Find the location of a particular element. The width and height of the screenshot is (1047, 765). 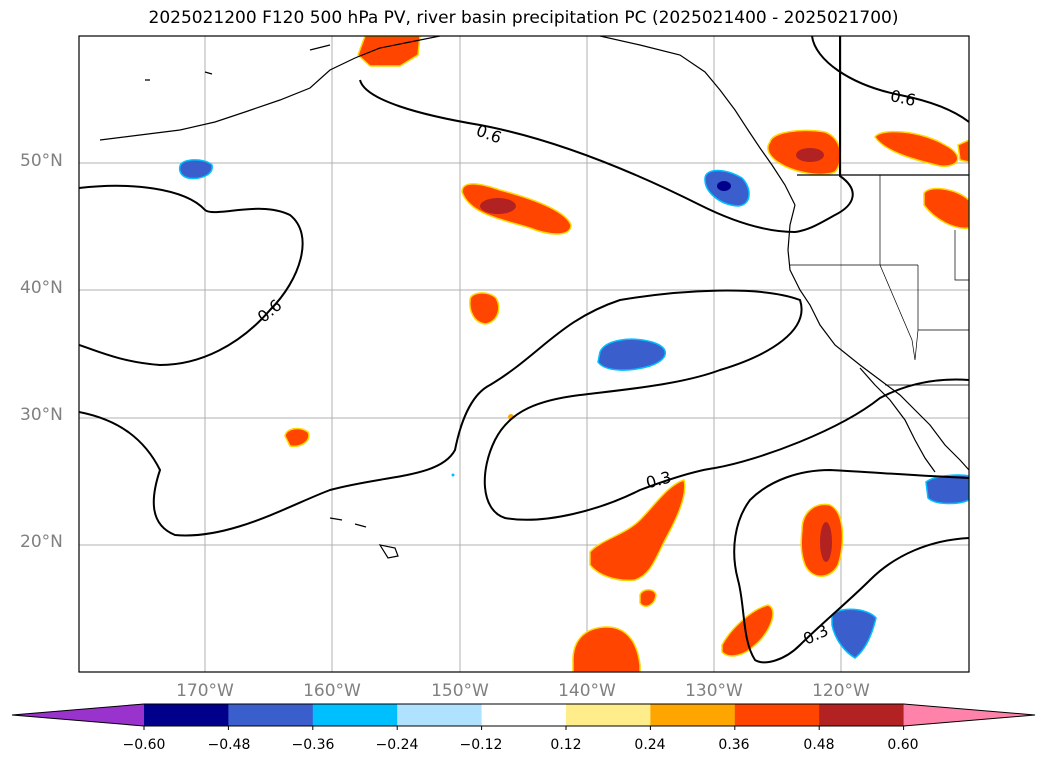

hawaii is located at coordinates (364, 538).